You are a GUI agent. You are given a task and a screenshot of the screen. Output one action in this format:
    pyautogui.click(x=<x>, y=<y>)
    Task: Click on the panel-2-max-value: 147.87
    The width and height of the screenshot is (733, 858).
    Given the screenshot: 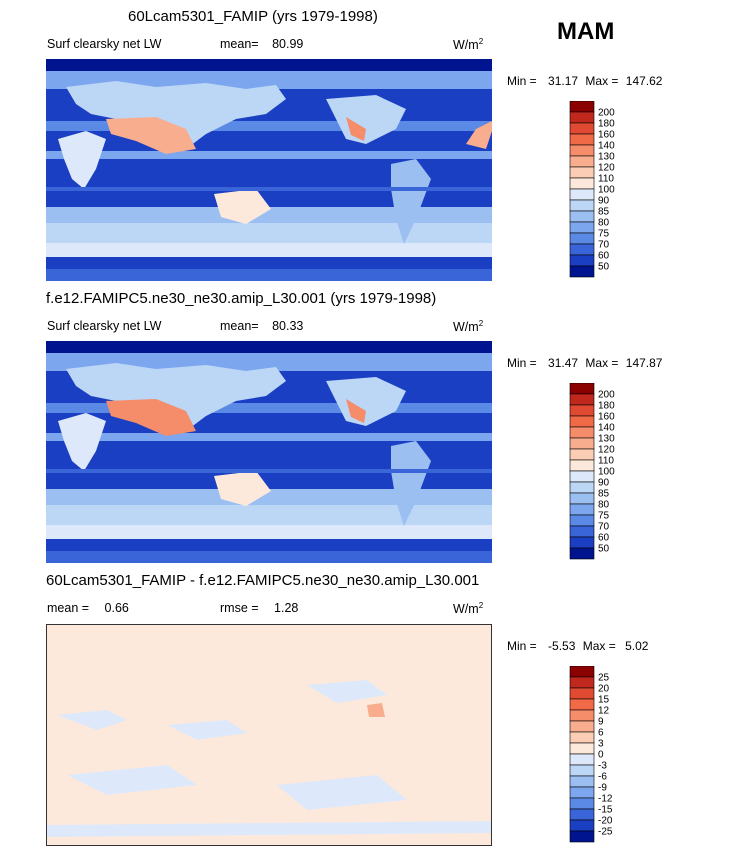 What is the action you would take?
    pyautogui.click(x=644, y=363)
    